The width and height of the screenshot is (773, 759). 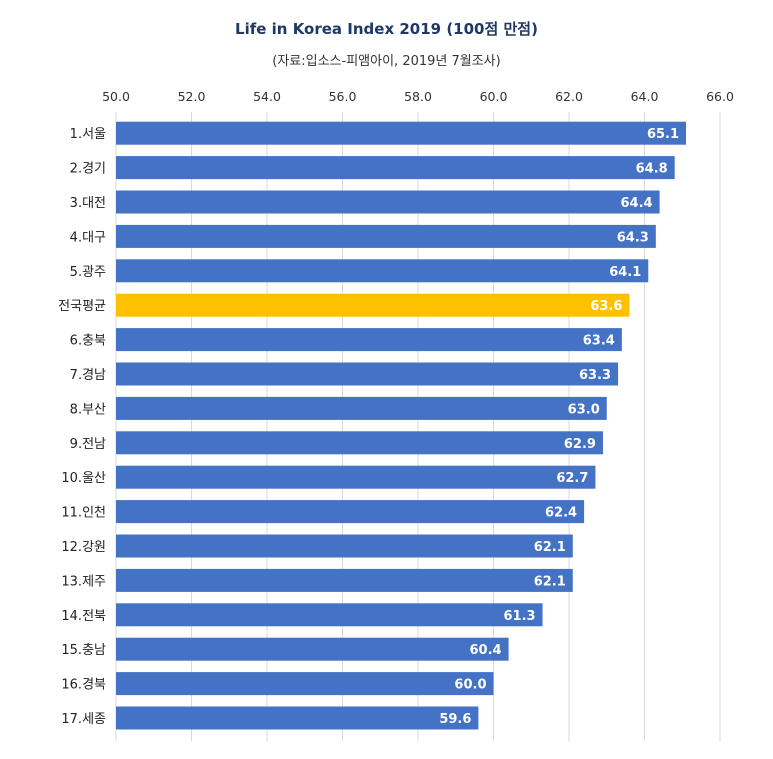 What do you see at coordinates (83, 650) in the screenshot?
I see `category-label: 15.충남` at bounding box center [83, 650].